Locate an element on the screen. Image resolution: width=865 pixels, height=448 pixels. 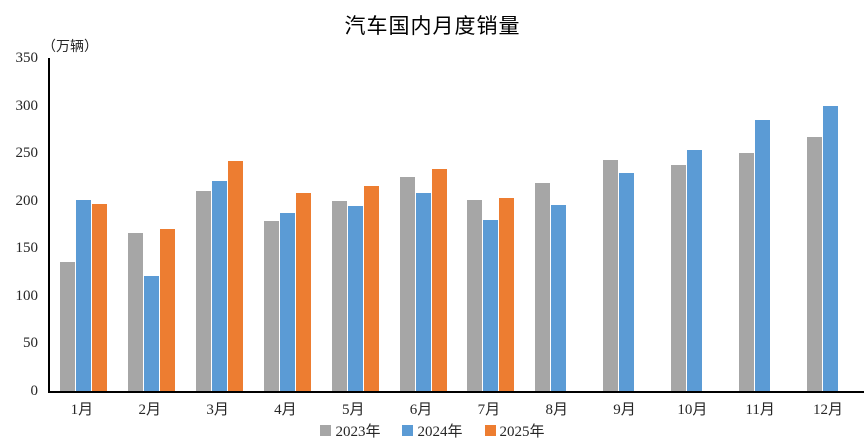
bar-2023年-12月 is located at coordinates (814, 264).